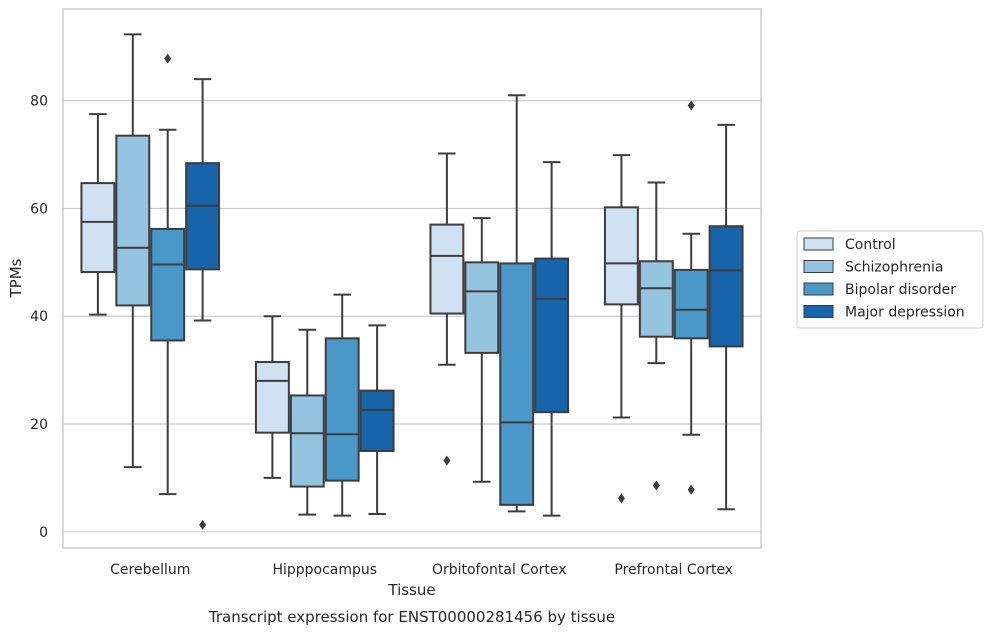  Describe the element at coordinates (150, 570) in the screenshot. I see `x-tick-label: Cerebellum` at that location.